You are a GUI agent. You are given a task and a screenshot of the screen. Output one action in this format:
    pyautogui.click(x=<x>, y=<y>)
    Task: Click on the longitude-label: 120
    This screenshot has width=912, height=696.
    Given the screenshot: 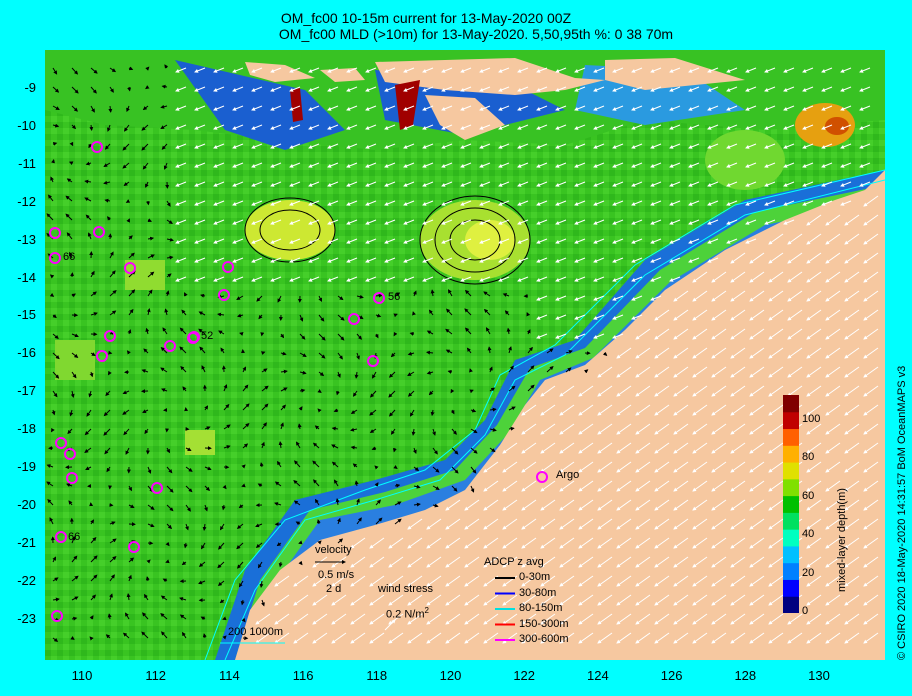 What is the action you would take?
    pyautogui.click(x=450, y=675)
    